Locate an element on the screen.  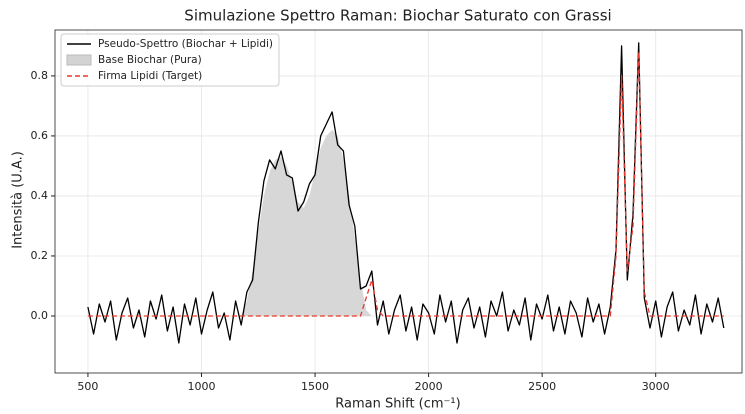
x-tick-label: 2000 is located at coordinates (429, 386).